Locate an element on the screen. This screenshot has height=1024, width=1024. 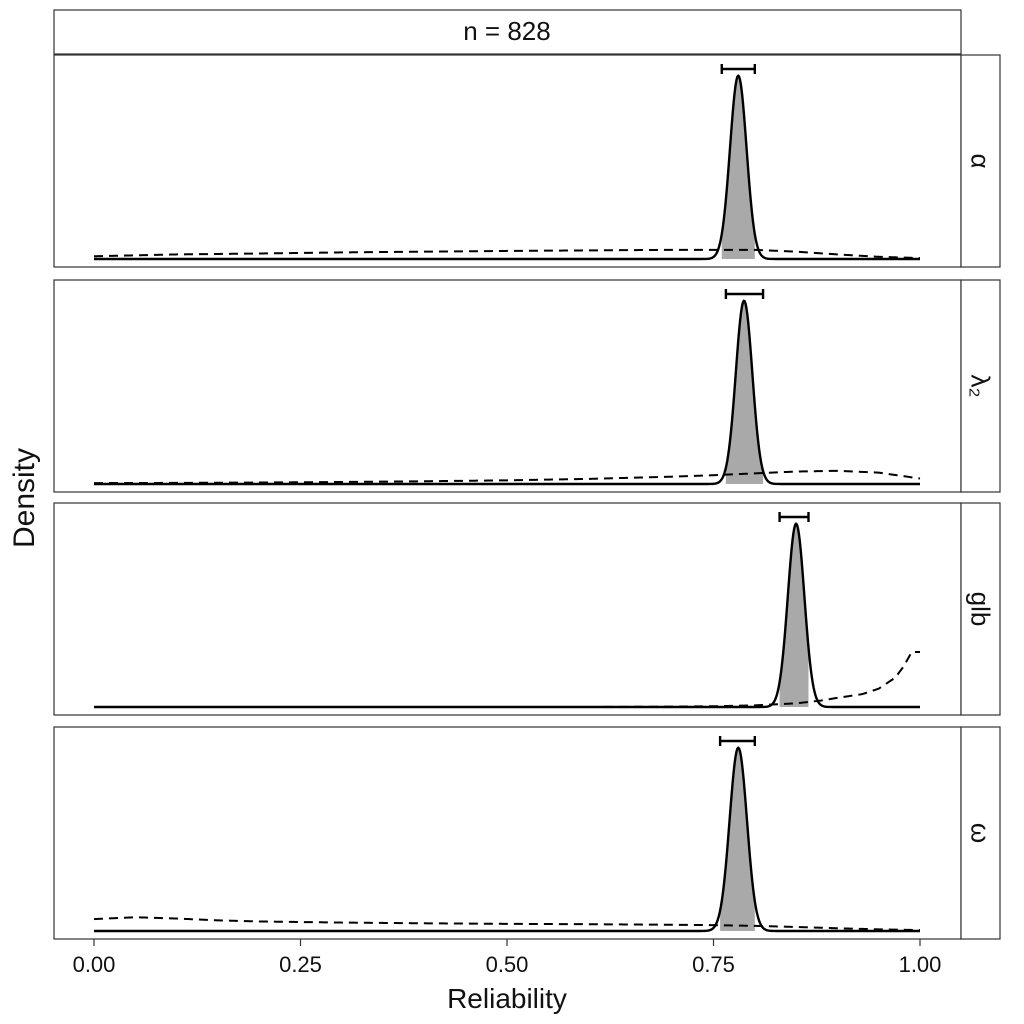
panel-label: glb is located at coordinates (981, 609).